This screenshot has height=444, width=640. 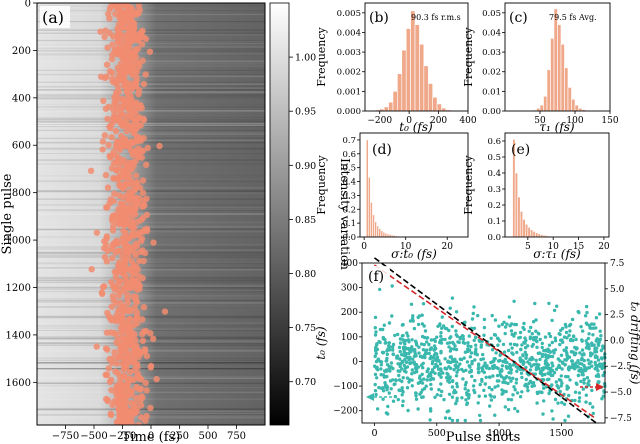 What do you see at coordinates (414, 254) in the screenshot?
I see `x-axis-label: σ:t₀ (fs)` at bounding box center [414, 254].